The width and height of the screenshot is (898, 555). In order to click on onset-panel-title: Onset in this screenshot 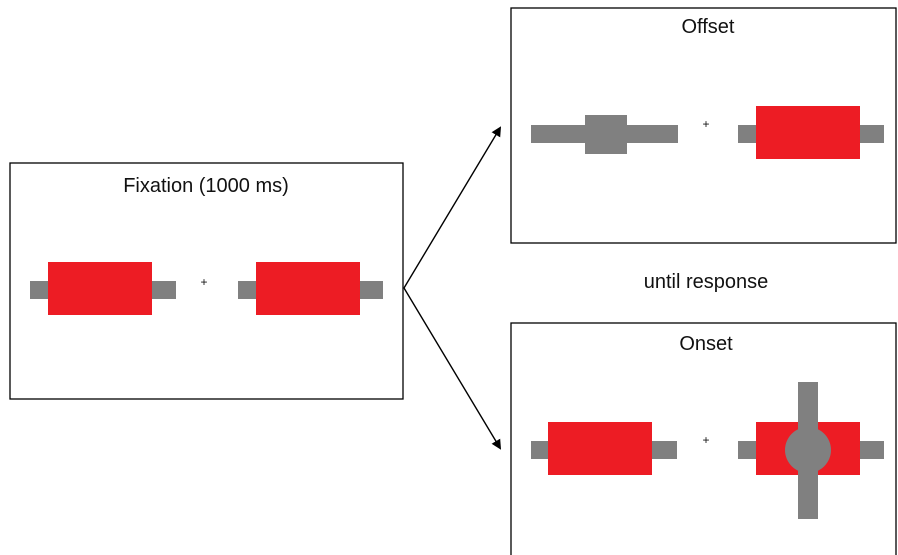, I will do `click(706, 344)`.